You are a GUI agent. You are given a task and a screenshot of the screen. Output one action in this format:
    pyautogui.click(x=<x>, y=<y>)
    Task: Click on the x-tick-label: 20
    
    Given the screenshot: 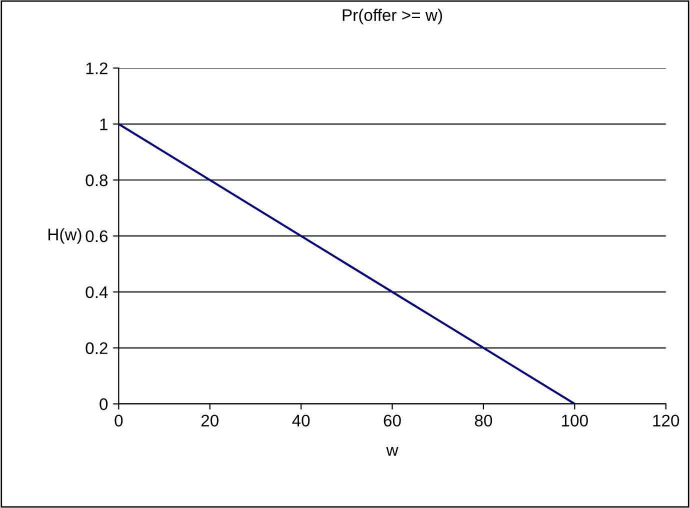 What is the action you would take?
    pyautogui.click(x=209, y=420)
    